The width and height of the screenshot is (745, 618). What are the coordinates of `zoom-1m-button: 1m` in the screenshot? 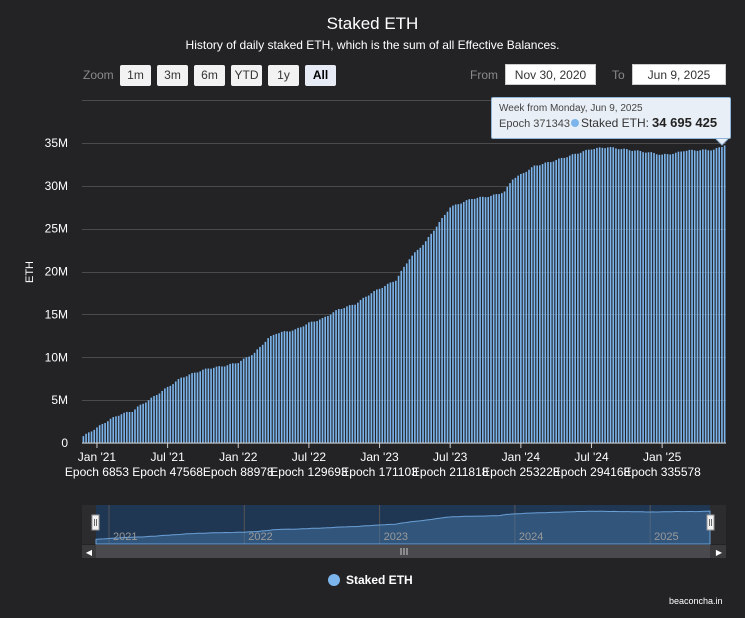 It's located at (135, 75).